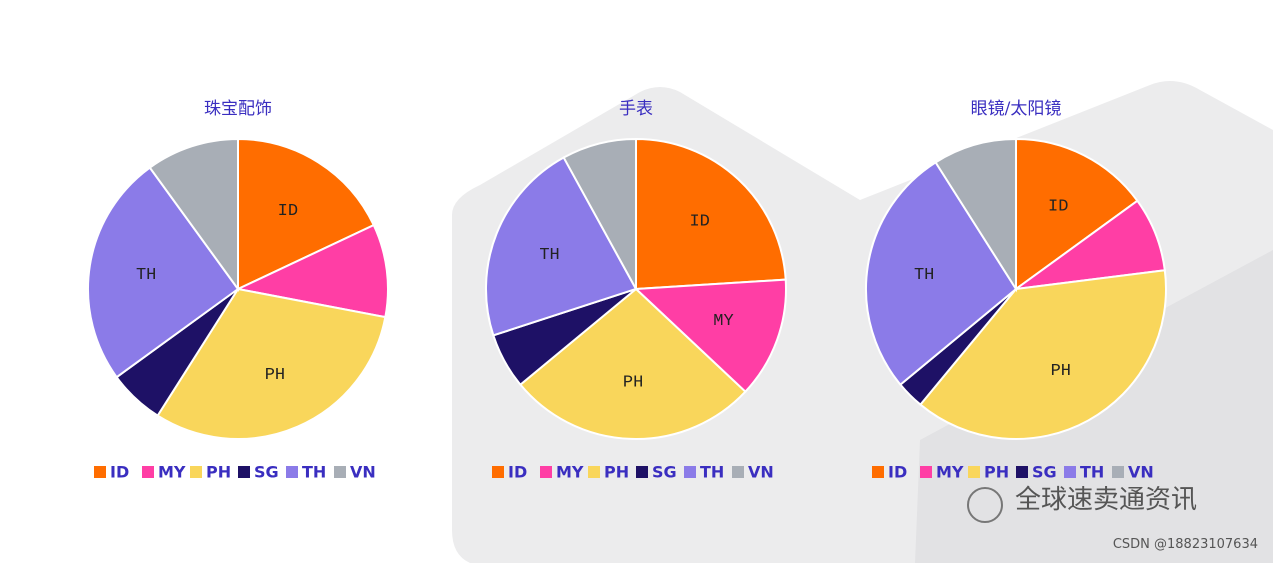 The image size is (1273, 563). I want to click on chart-title: 手表, so click(636, 109).